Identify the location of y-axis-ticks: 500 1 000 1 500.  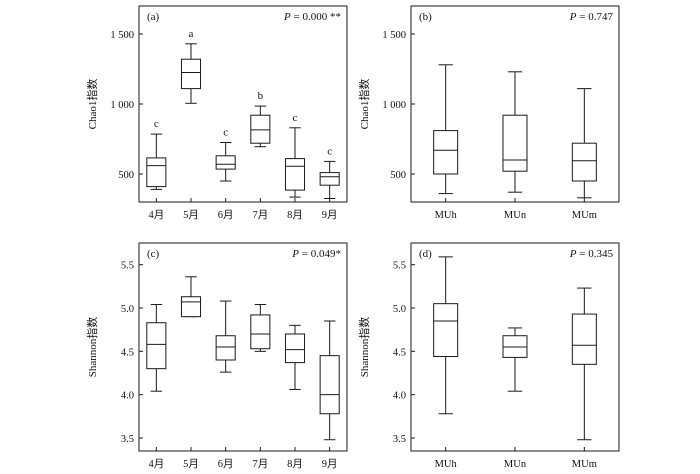
(398, 105).